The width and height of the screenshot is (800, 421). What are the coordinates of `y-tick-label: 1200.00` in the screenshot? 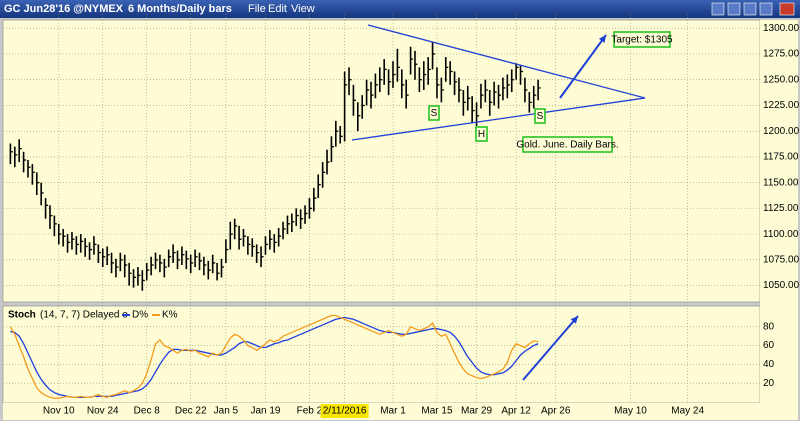 It's located at (781, 131).